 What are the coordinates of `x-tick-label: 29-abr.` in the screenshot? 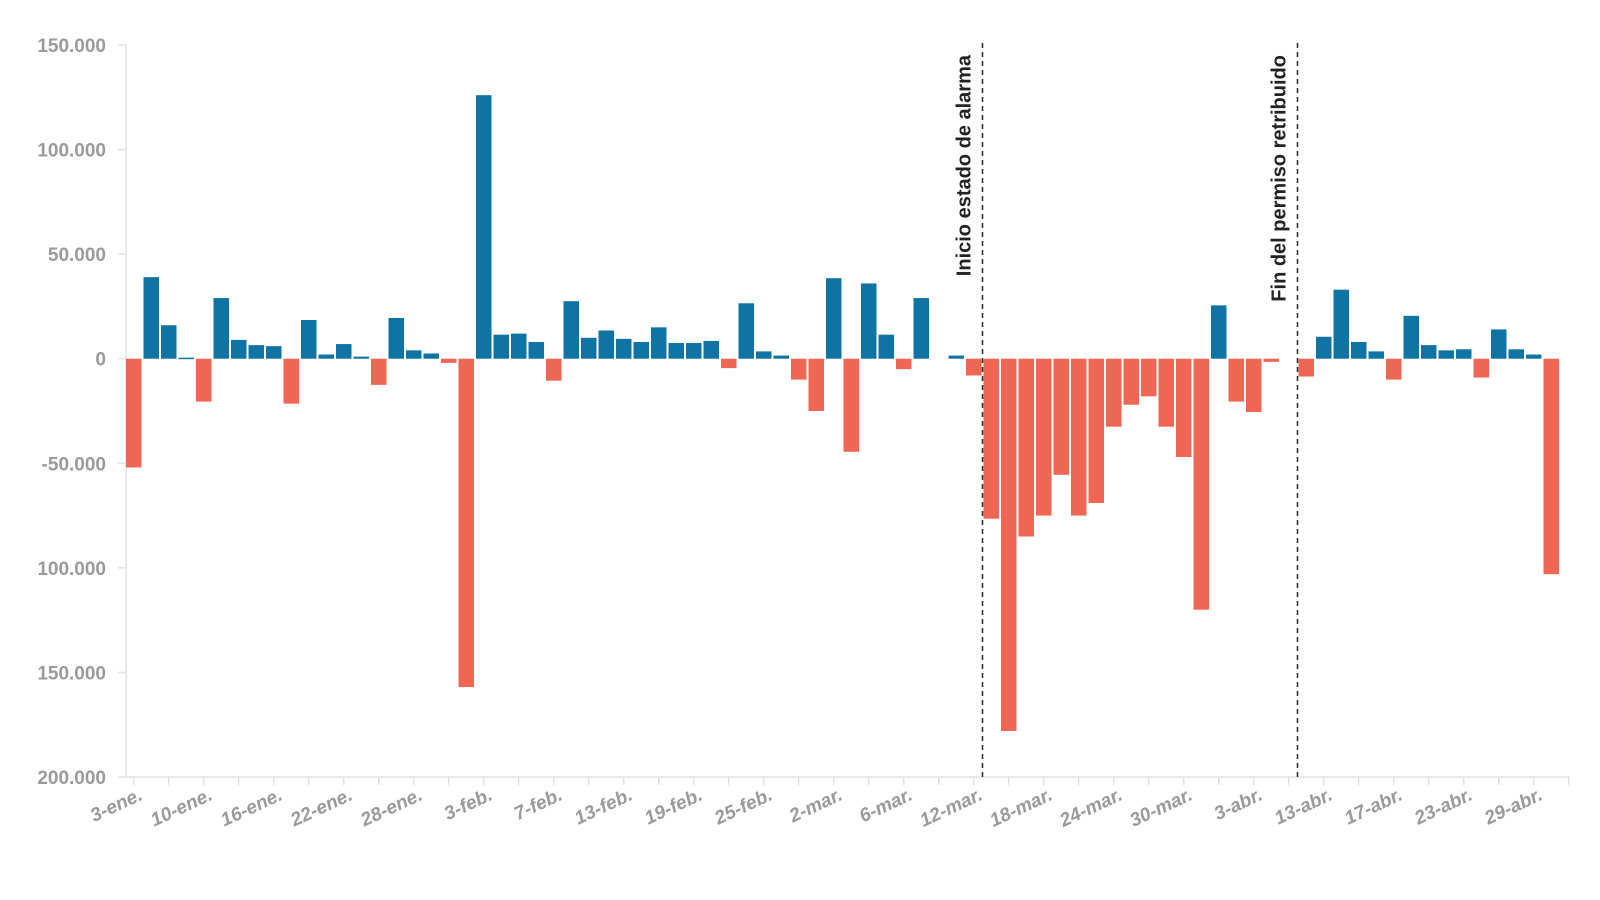 It's located at (1513, 806).